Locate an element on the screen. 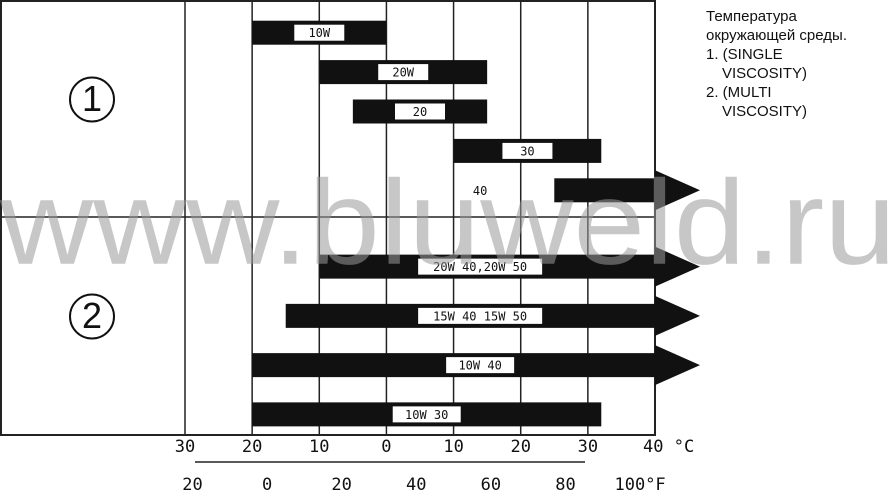 This screenshot has height=497, width=896. bar-label: 20 is located at coordinates (420, 112).